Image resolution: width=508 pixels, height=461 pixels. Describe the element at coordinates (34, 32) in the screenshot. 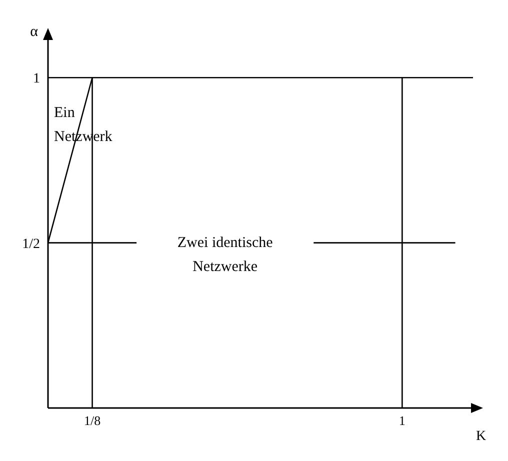

I see `y-axis-title: α` at that location.